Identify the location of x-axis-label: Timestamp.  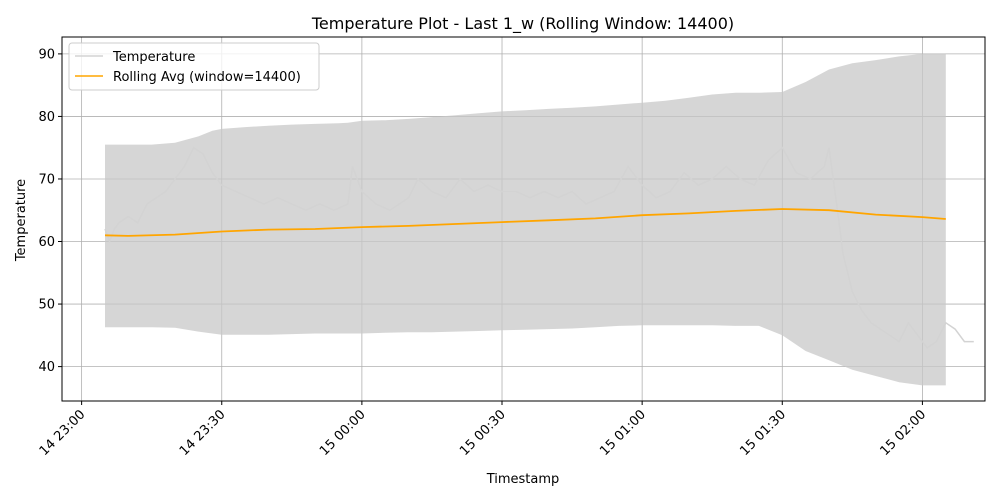
(523, 479).